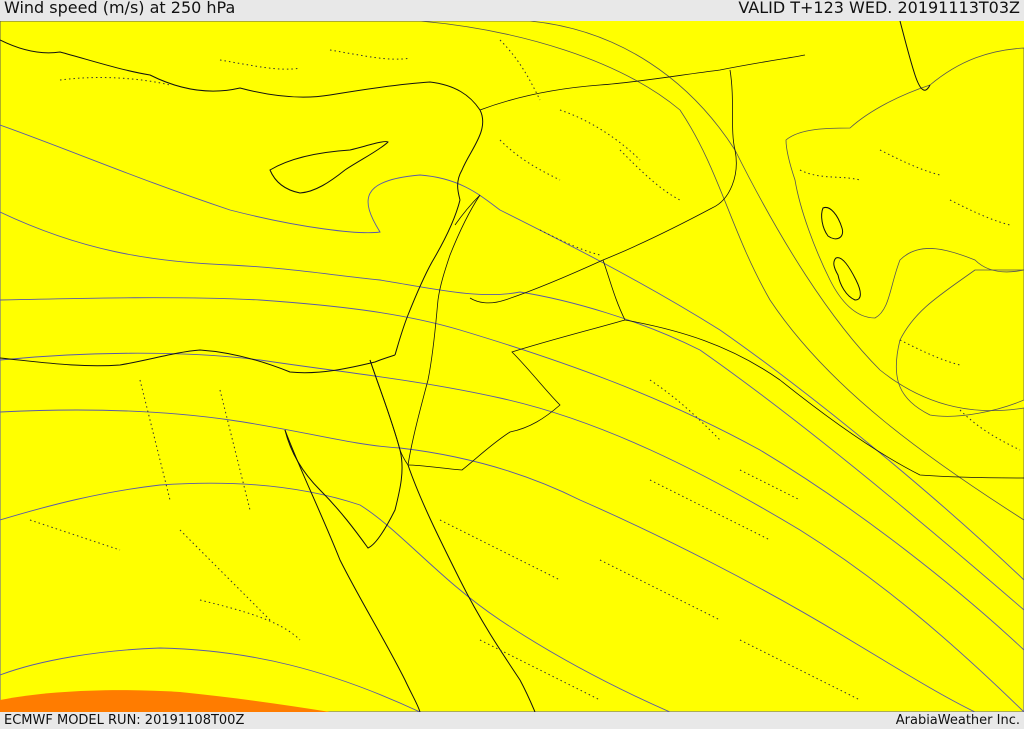 The image size is (1024, 729). Describe the element at coordinates (124, 720) in the screenshot. I see `model-run: ECMWF MODEL RUN: 20191108T00Z` at that location.